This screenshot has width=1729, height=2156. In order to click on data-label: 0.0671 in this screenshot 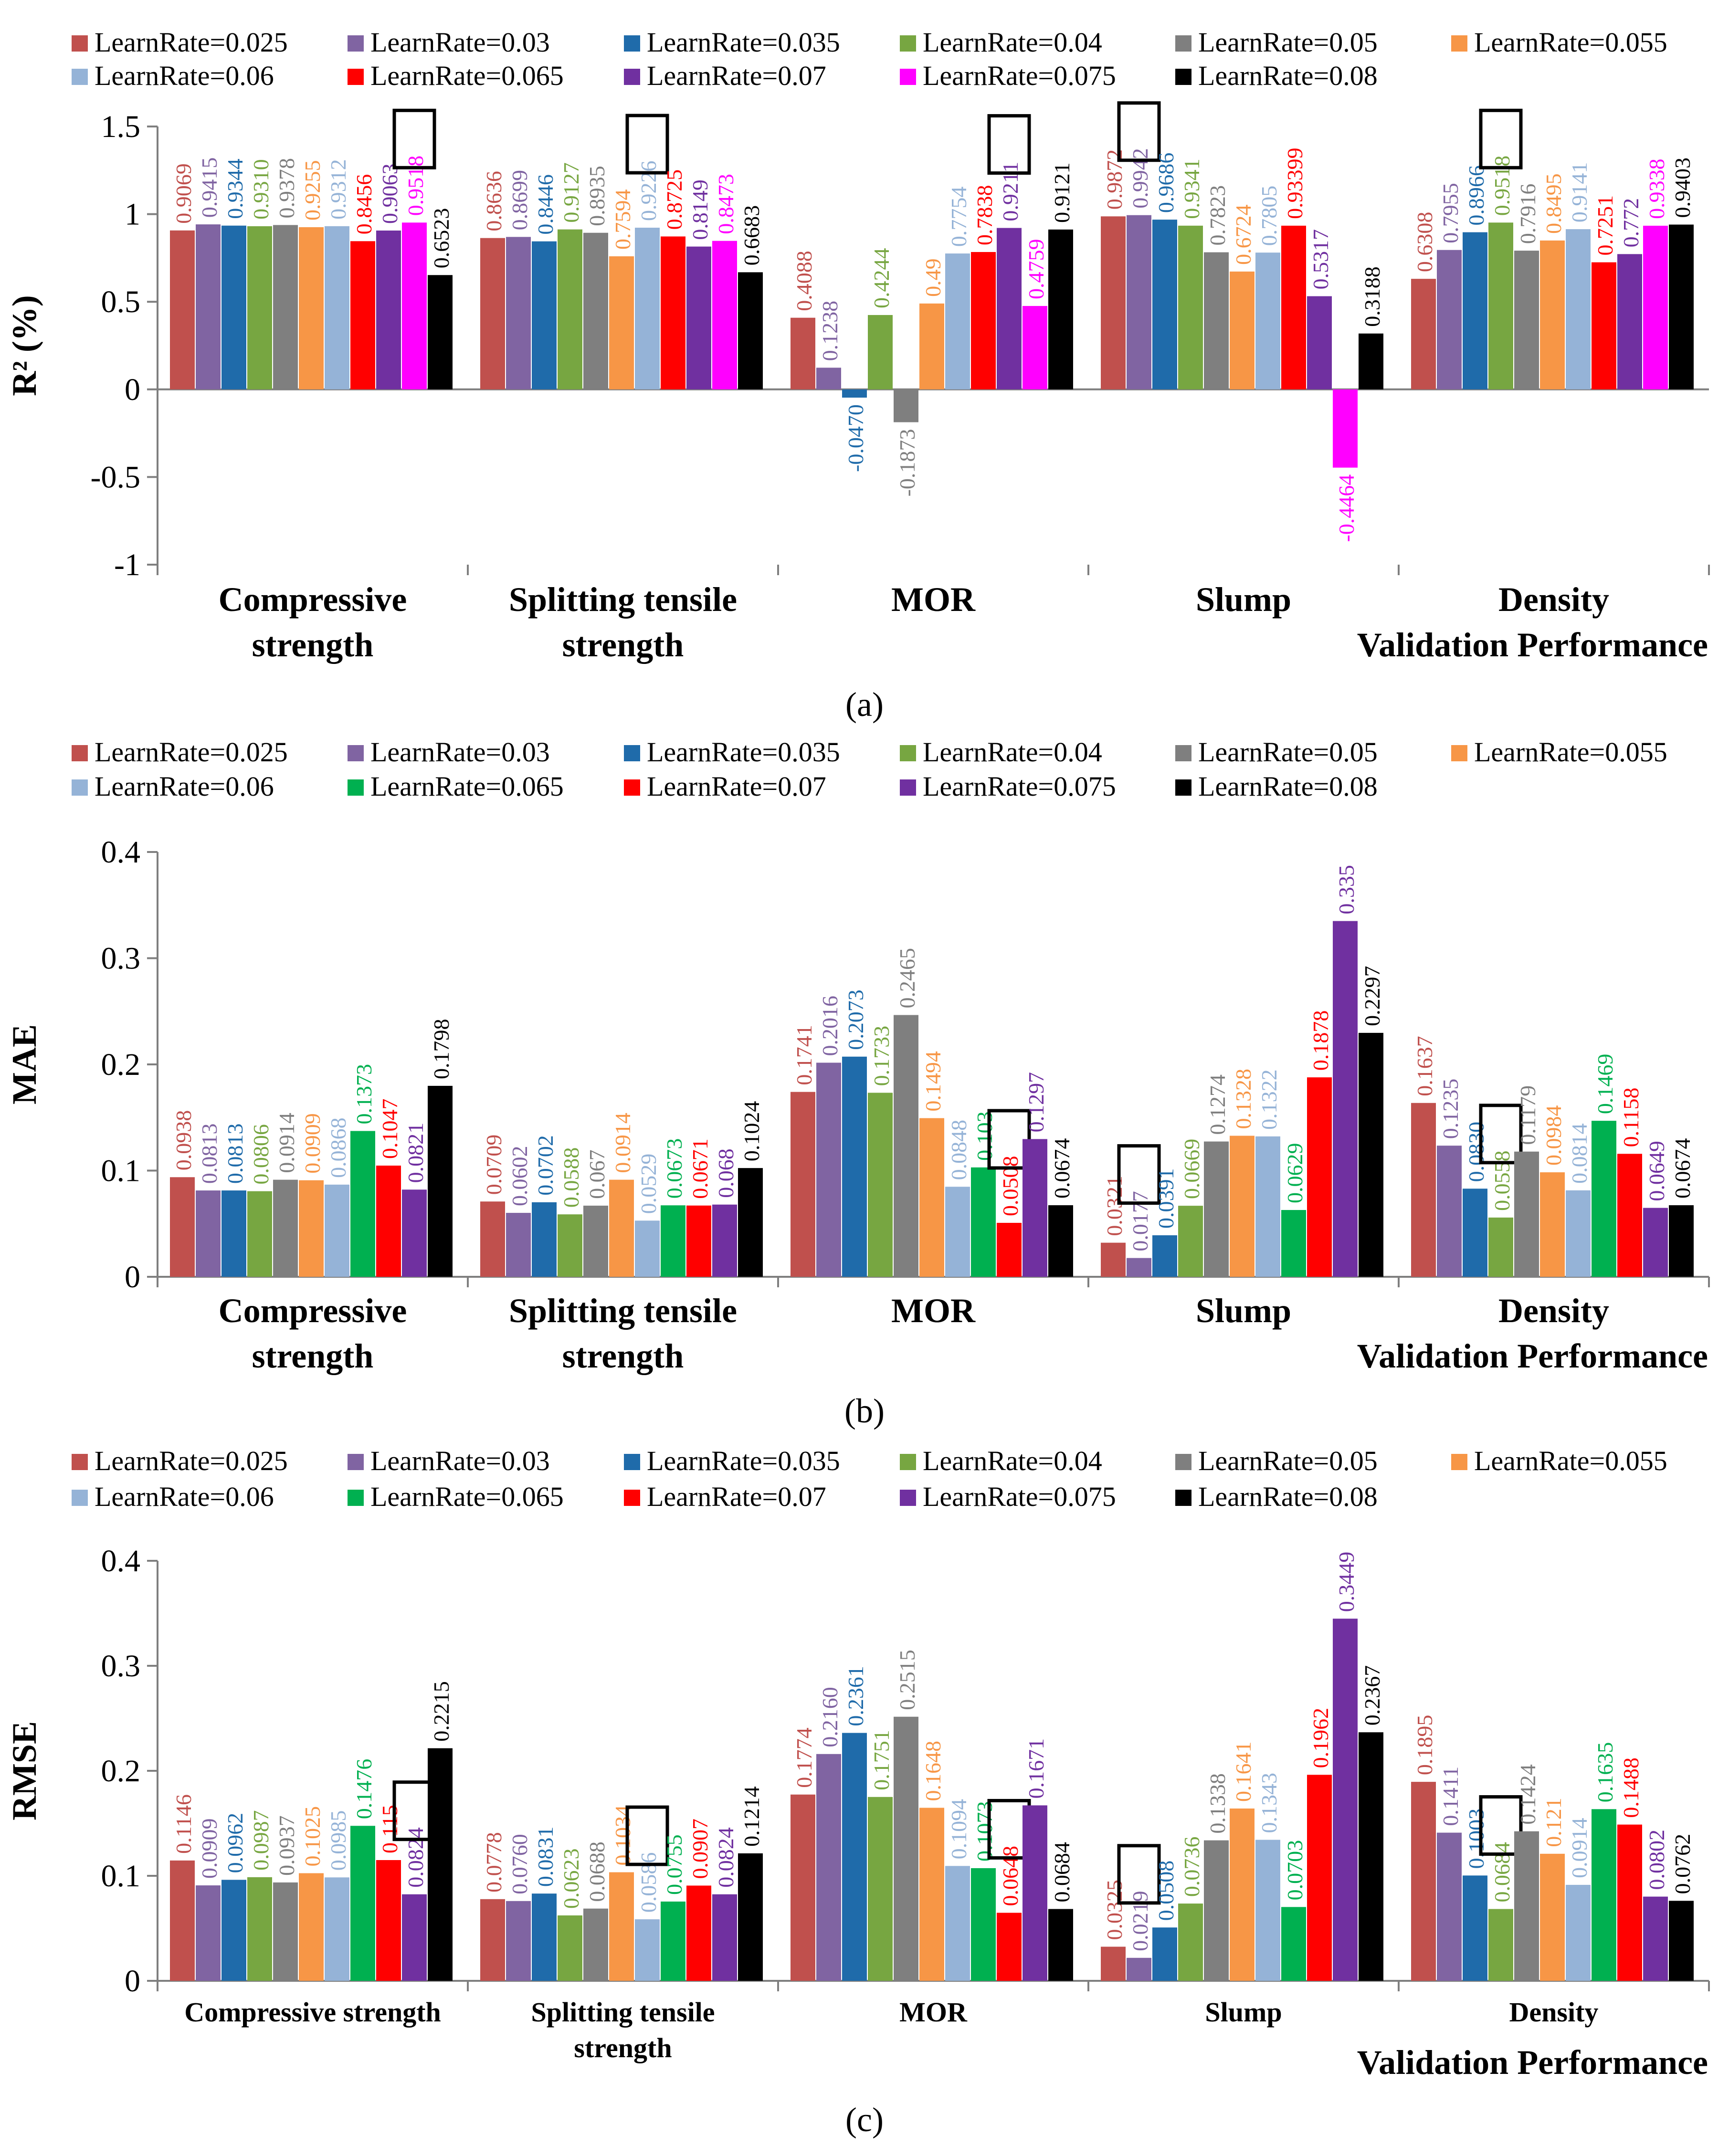, I will do `click(700, 1168)`.